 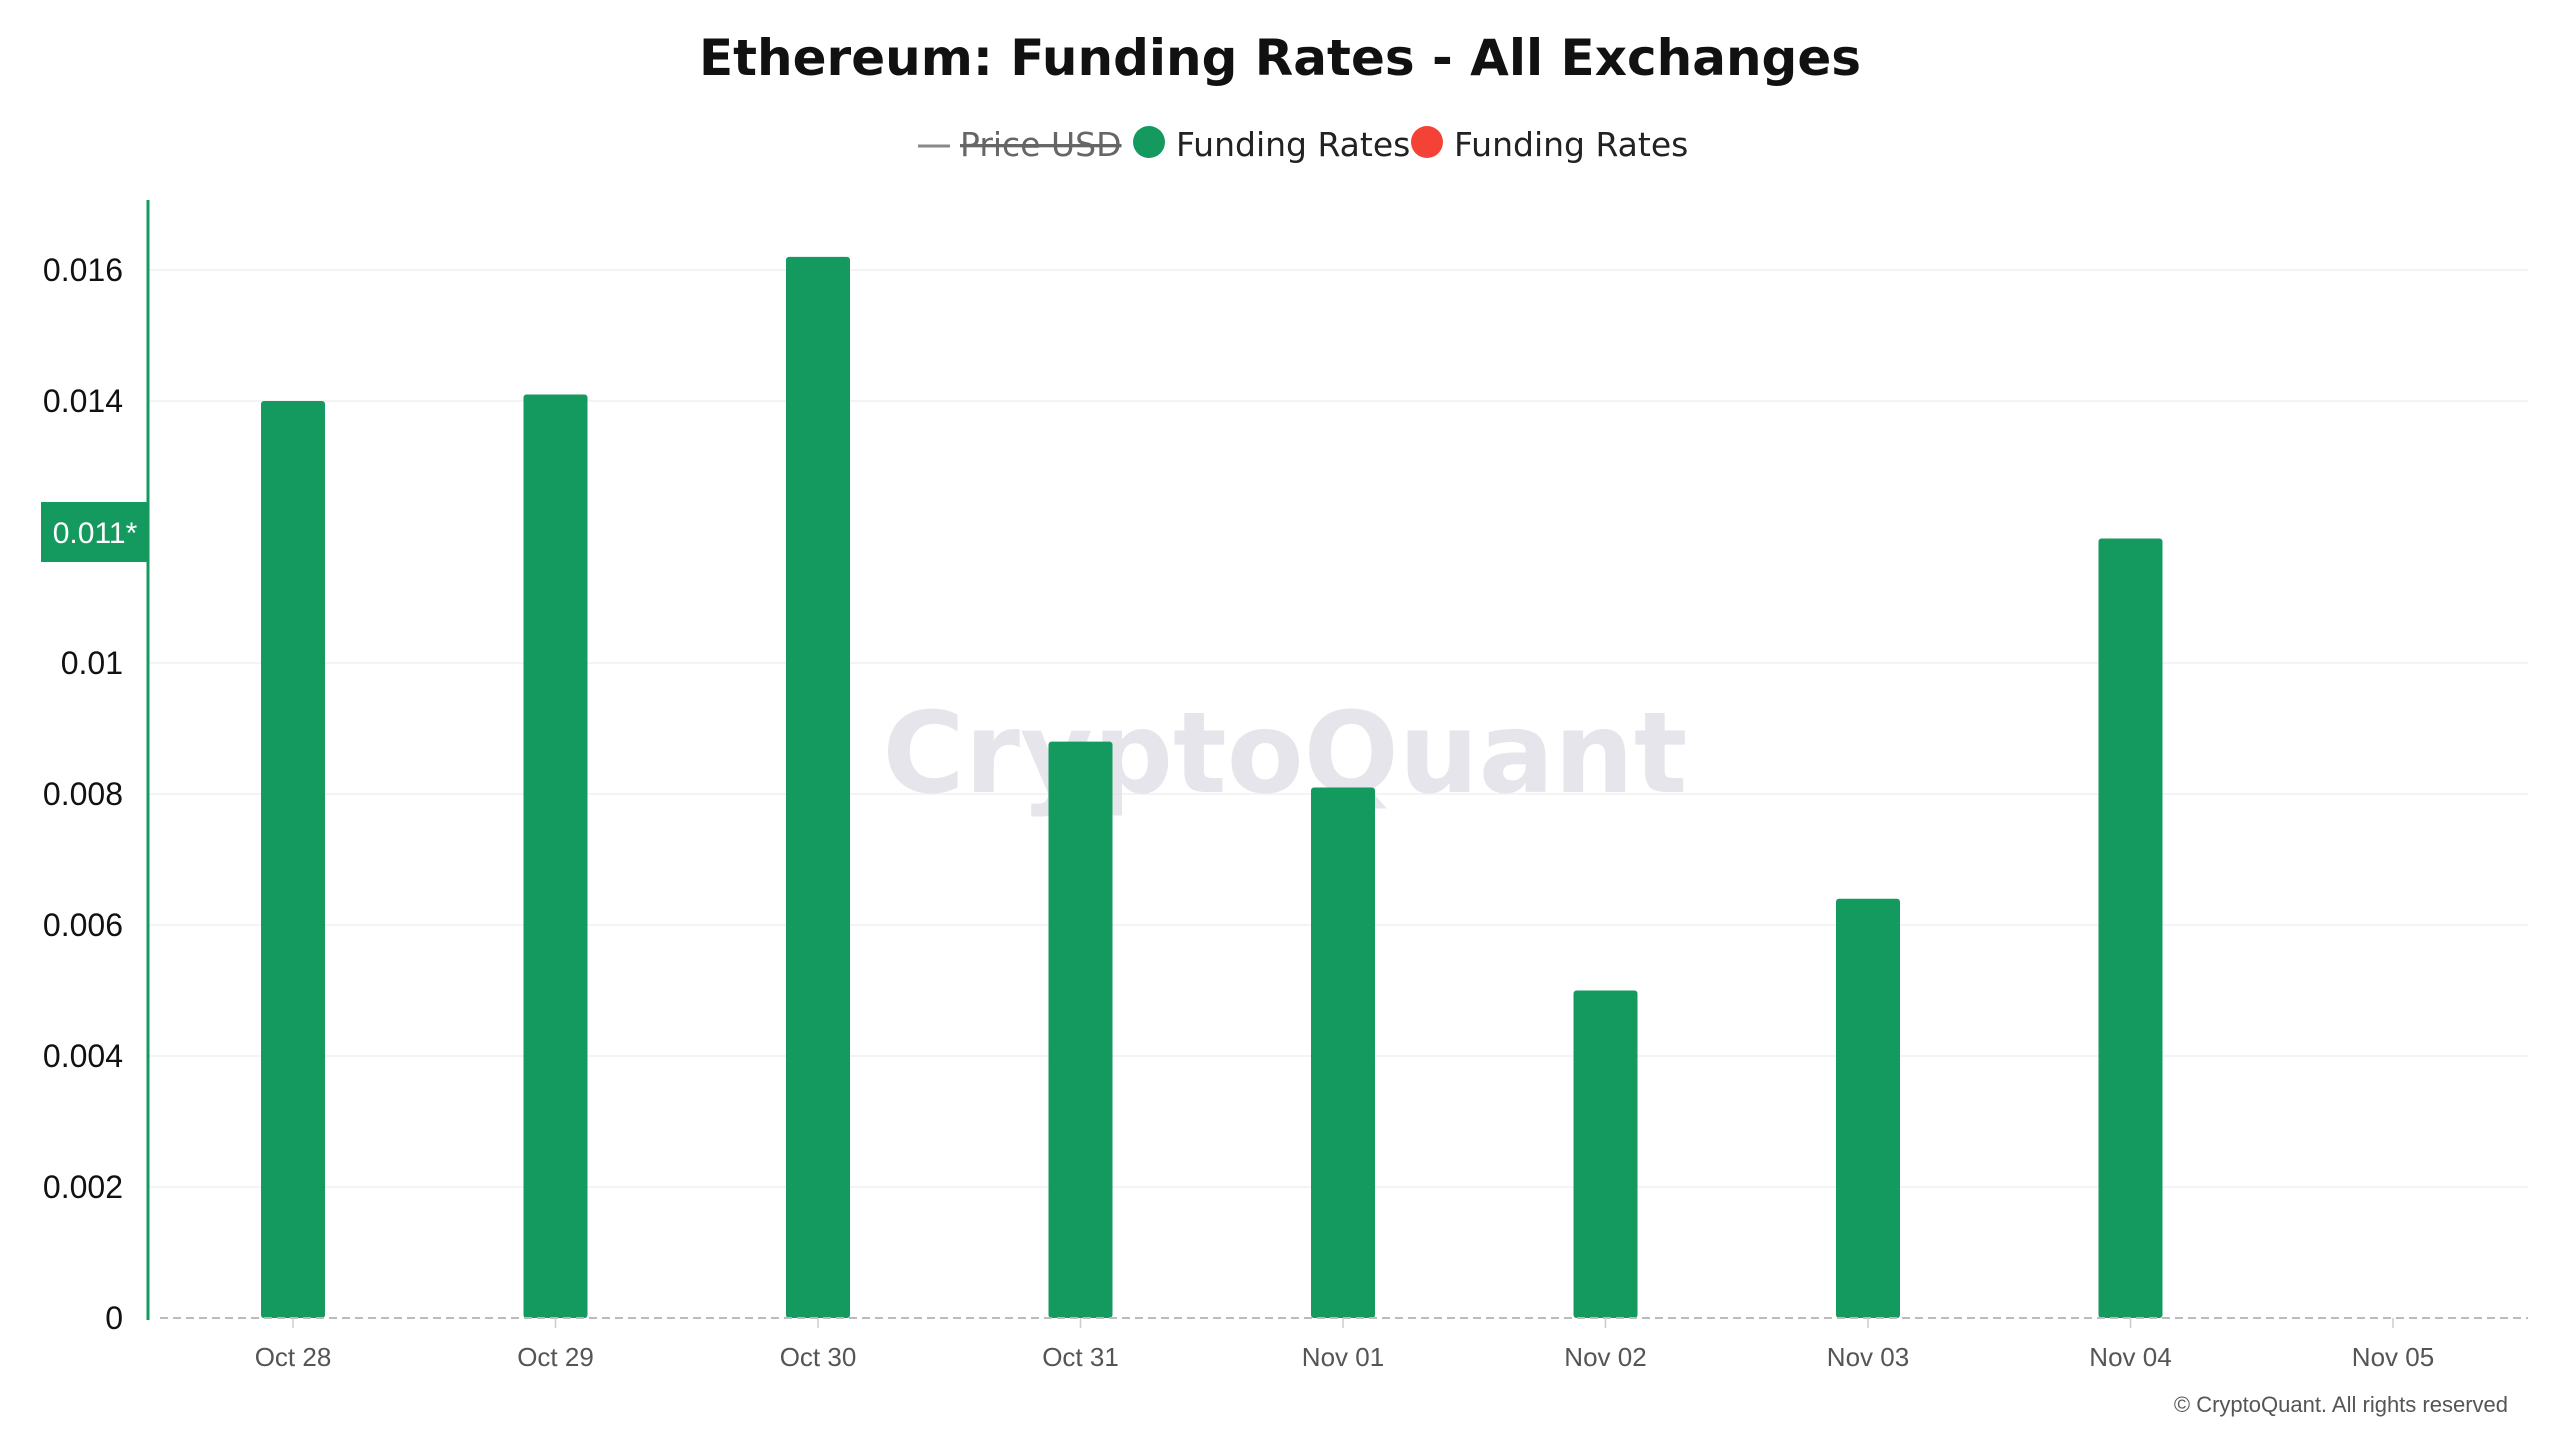 I want to click on y-tick-label: 0.006, so click(x=83, y=925).